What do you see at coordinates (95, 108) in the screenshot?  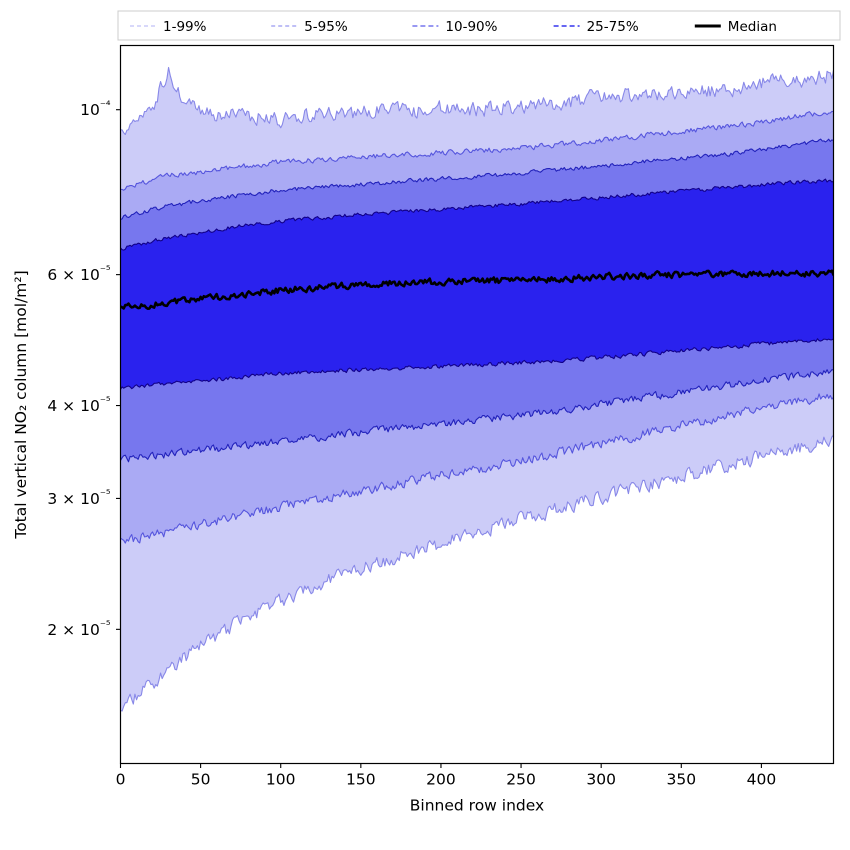 I see `y-tick-label: 10⁻⁴` at bounding box center [95, 108].